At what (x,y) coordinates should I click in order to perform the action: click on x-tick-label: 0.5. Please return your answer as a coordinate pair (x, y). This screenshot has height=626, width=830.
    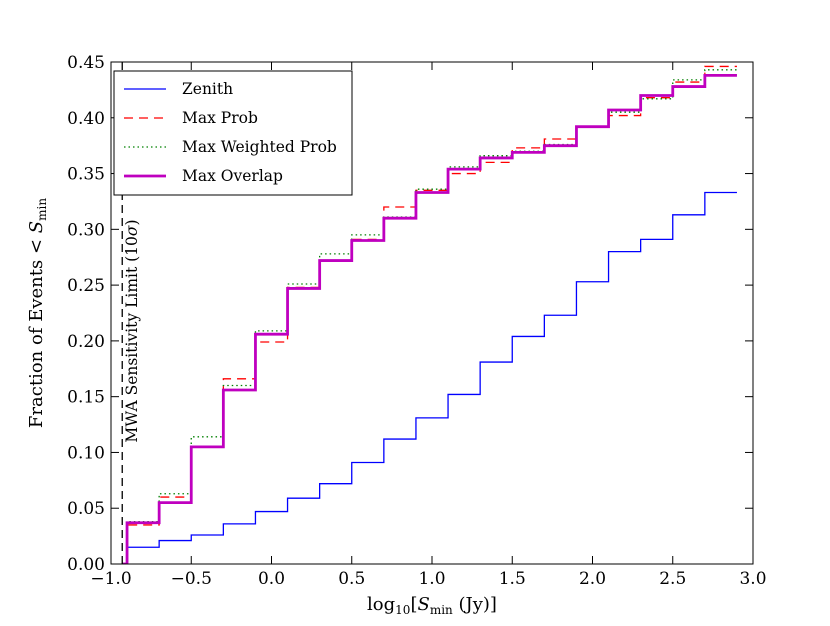
    Looking at the image, I should click on (351, 579).